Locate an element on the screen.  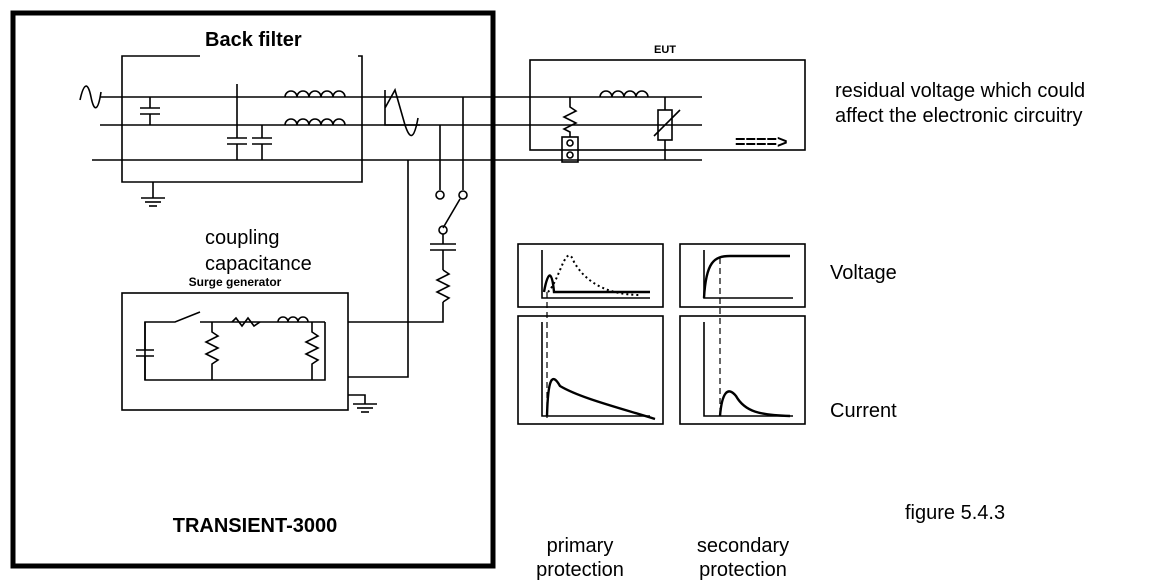
note-line: affect the electronic circuitry is located at coordinates (959, 116).